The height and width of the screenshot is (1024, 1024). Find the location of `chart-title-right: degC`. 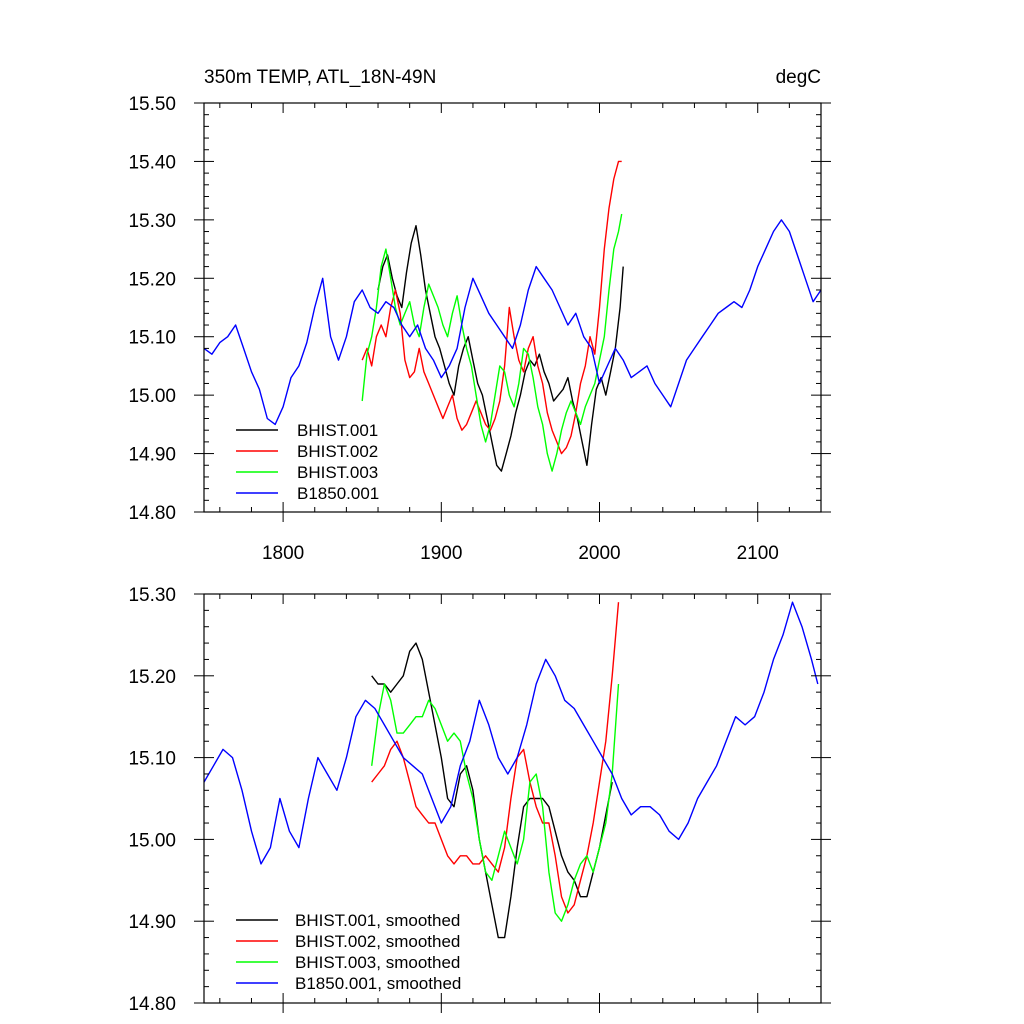

chart-title-right: degC is located at coordinates (798, 77).